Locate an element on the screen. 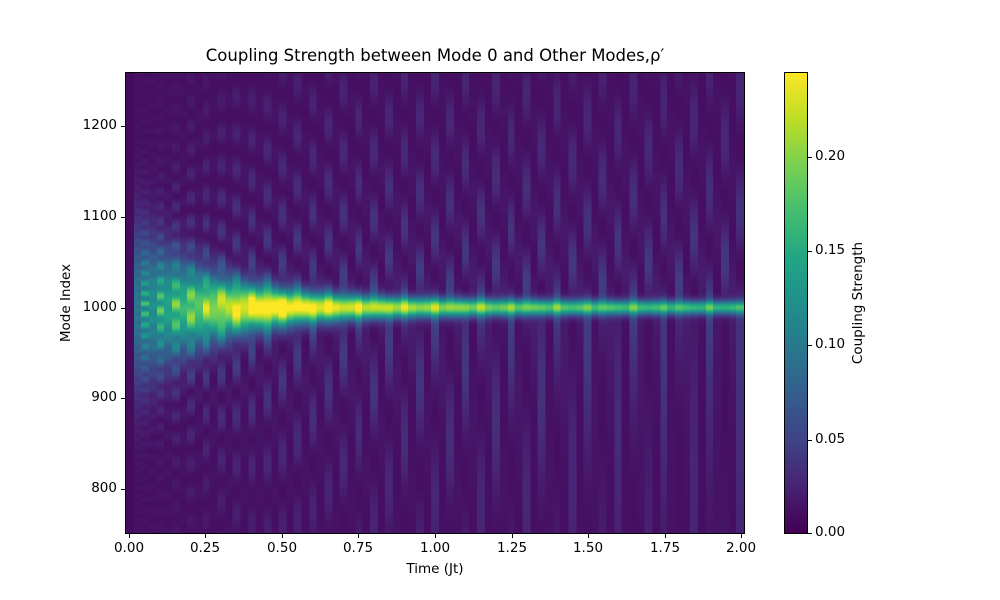 The image size is (1000, 600). x-tick-label: 0.25 is located at coordinates (205, 548).